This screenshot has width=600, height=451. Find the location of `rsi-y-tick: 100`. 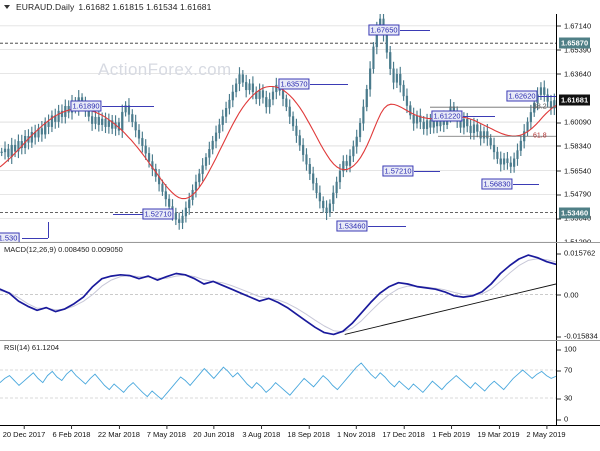

rsi-y-tick: 100 is located at coordinates (567, 349).